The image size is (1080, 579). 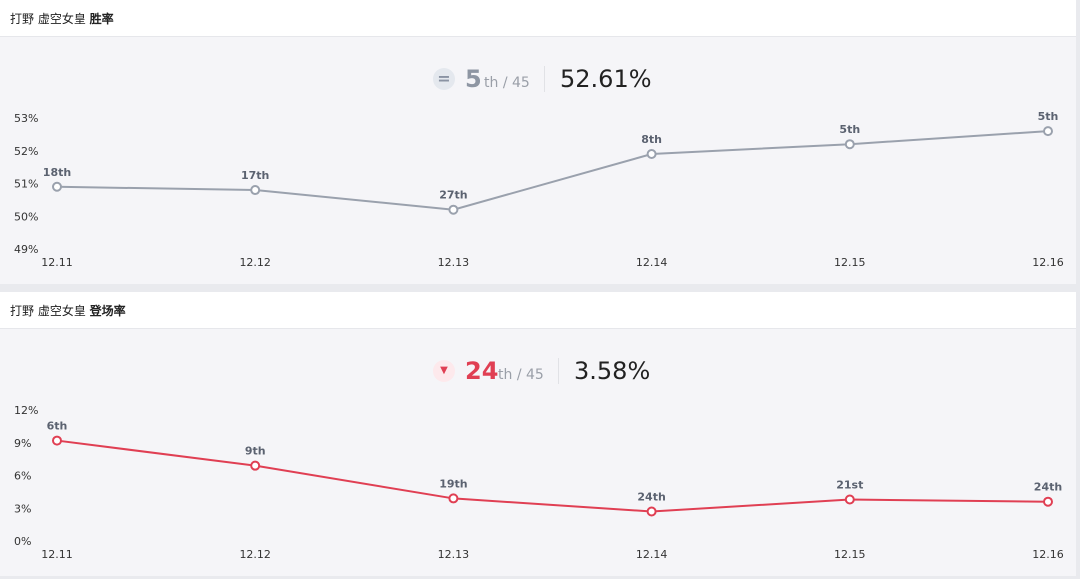 What do you see at coordinates (651, 139) in the screenshot?
I see `point-rank-label: 8th` at bounding box center [651, 139].